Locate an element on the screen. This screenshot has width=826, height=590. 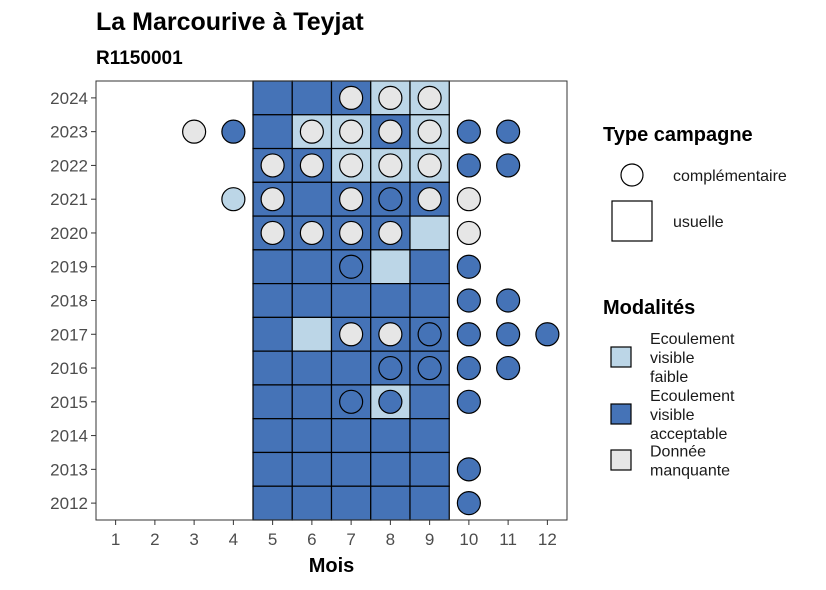
legend-shape-title: Type campagne is located at coordinates (678, 135).